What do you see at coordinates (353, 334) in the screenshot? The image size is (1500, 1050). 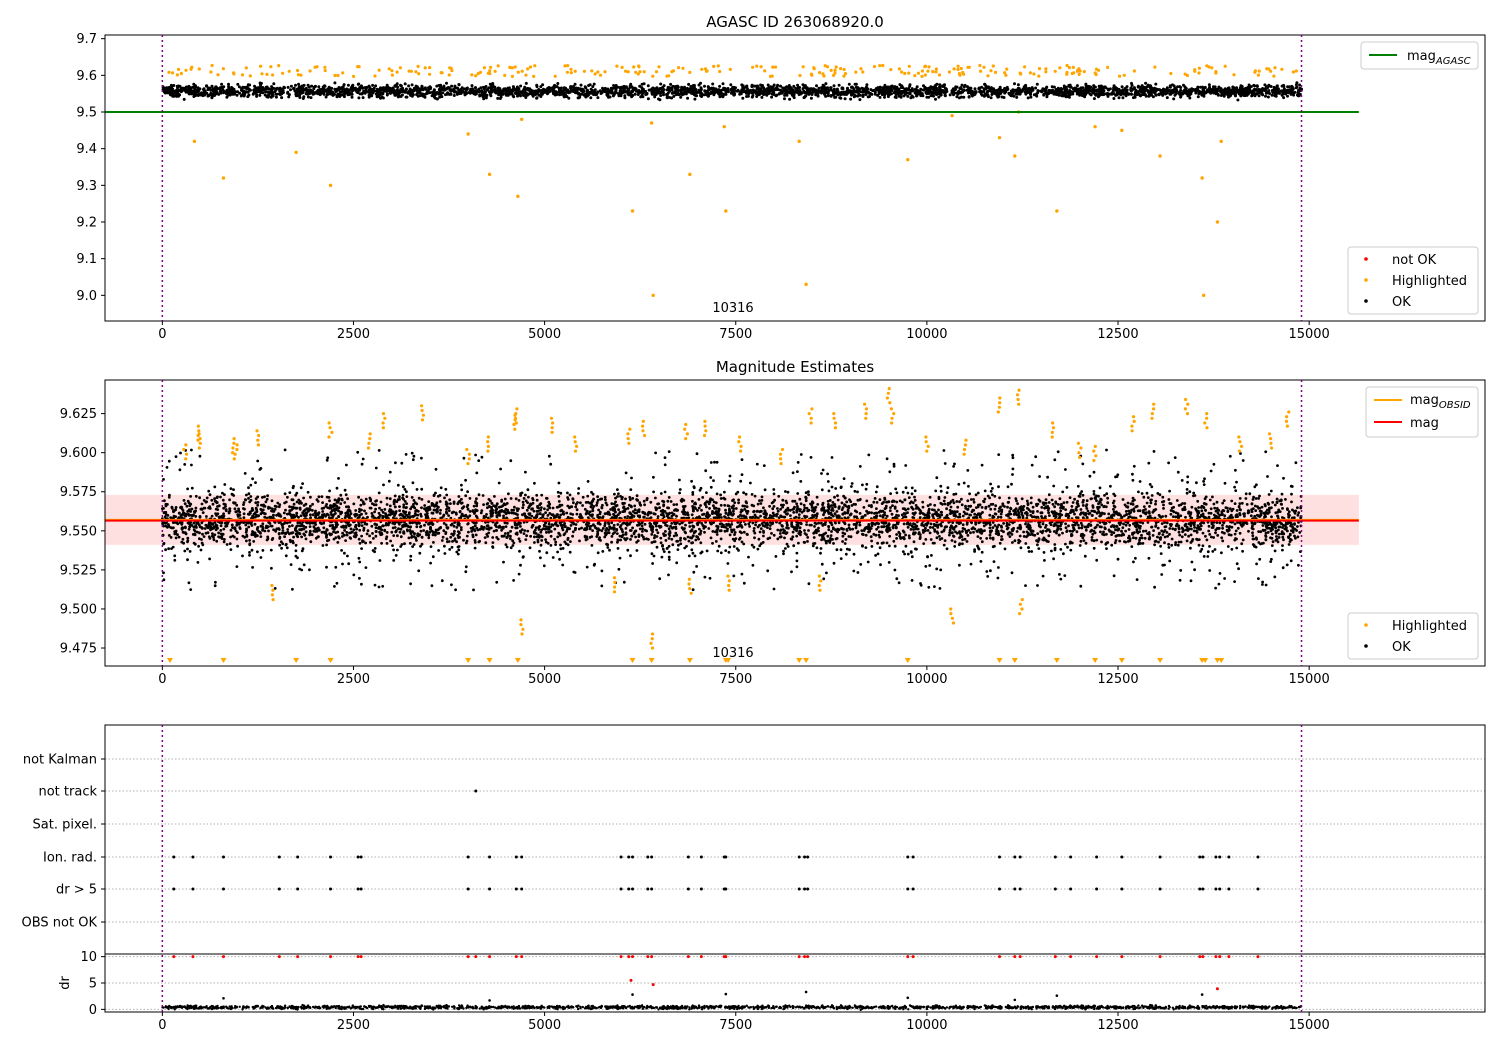 I see `x-tick-label: 2500` at bounding box center [353, 334].